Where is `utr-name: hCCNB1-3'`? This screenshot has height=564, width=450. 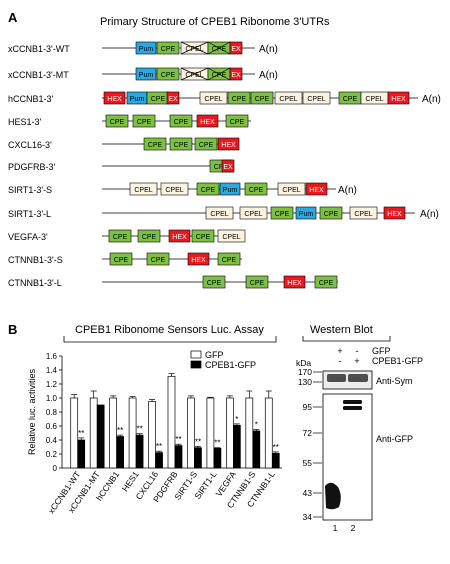 utr-name: hCCNB1-3' is located at coordinates (31, 99).